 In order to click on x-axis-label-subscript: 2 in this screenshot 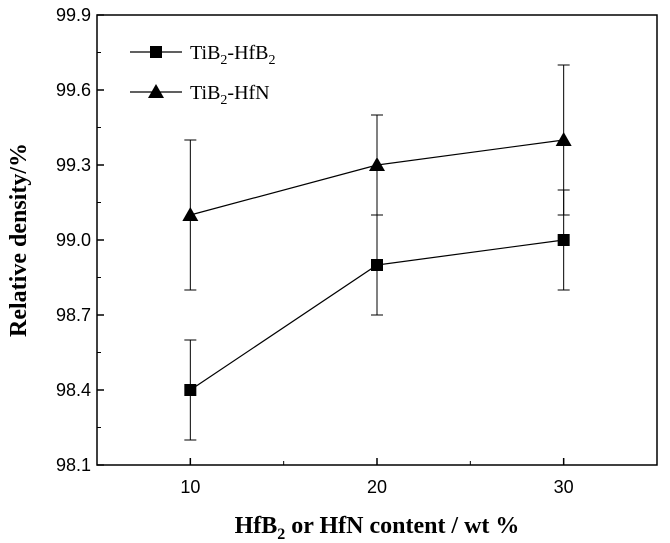, I will do `click(281, 534)`.